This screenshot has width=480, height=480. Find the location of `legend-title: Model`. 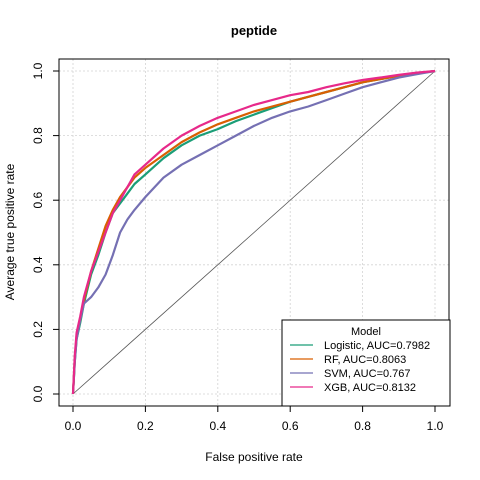

legend-title: Model is located at coordinates (366, 332).